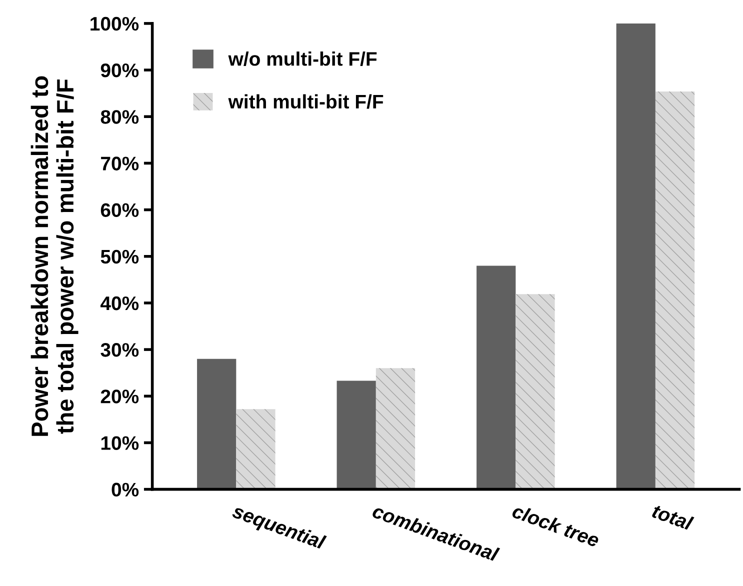 This screenshot has width=743, height=586. Describe the element at coordinates (119, 303) in the screenshot. I see `y-tick-label: 40%` at that location.